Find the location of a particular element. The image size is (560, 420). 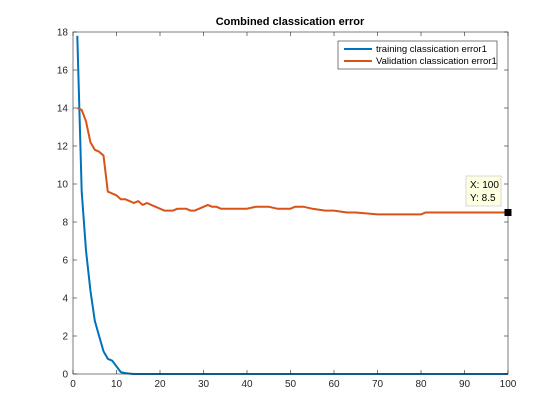

x-tick-label: 90 is located at coordinates (465, 384).